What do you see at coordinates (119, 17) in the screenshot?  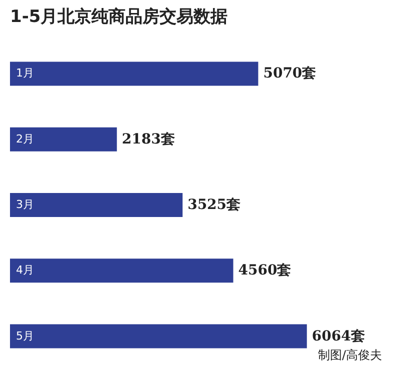 I see `chart-title: 1-5月北京纯商品房交易数据` at bounding box center [119, 17].